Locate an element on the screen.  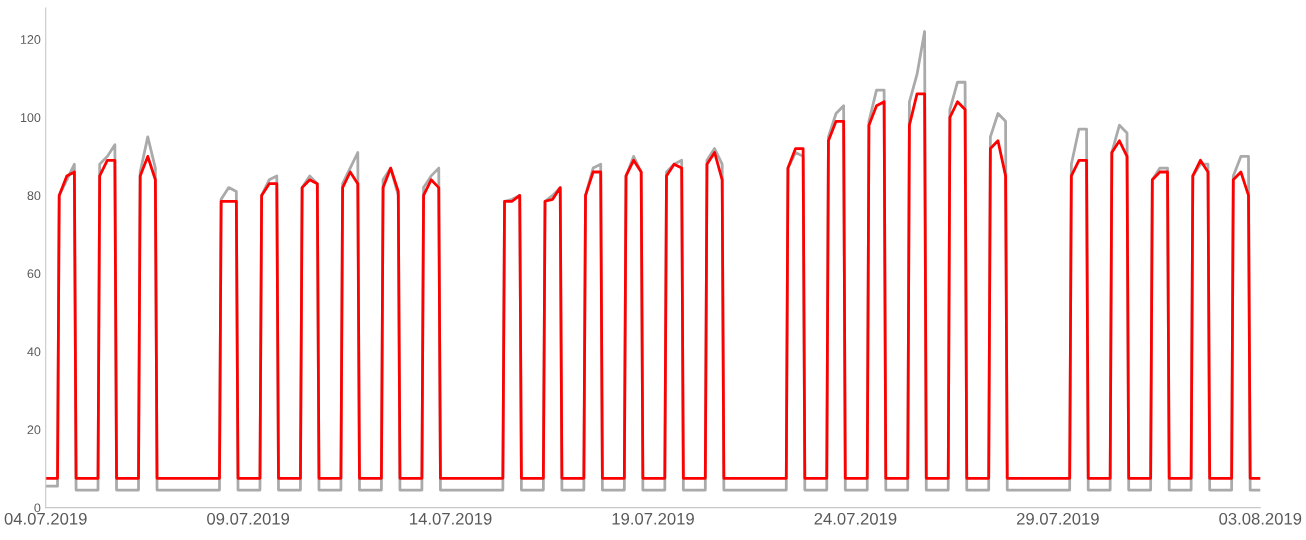
y-tick-label: 80 is located at coordinates (34, 196).